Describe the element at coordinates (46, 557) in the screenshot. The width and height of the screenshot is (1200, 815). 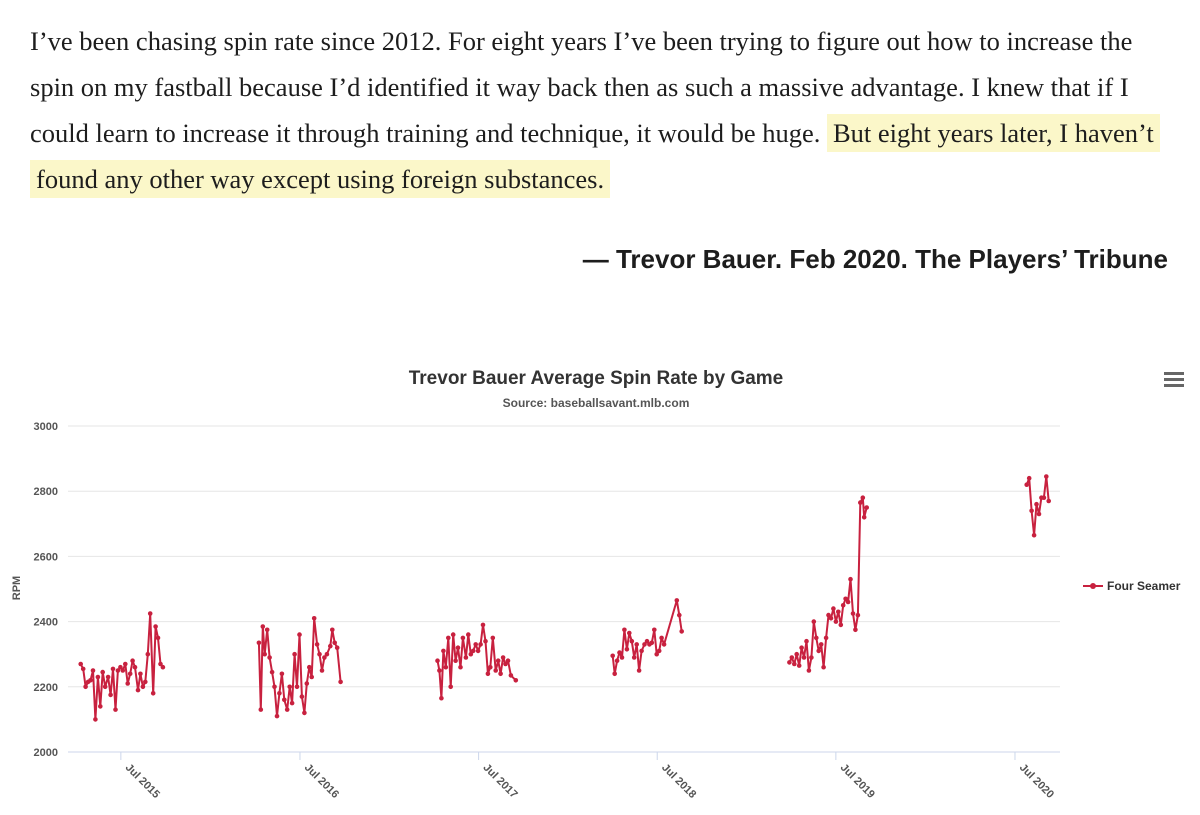
I see `y-tick-label: 2600` at that location.